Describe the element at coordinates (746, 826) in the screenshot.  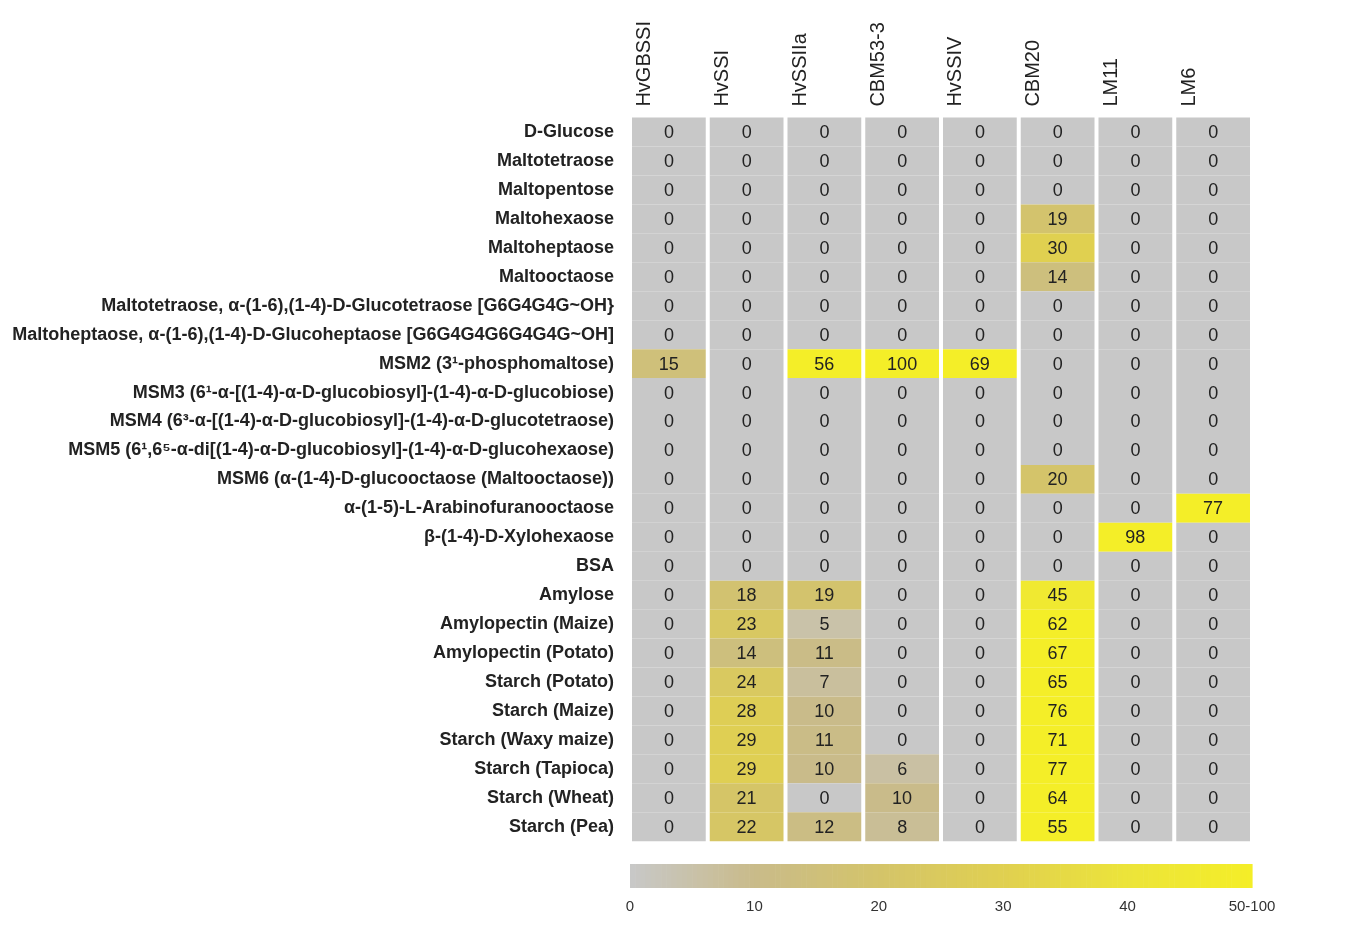
I see `data-label: 22` at that location.